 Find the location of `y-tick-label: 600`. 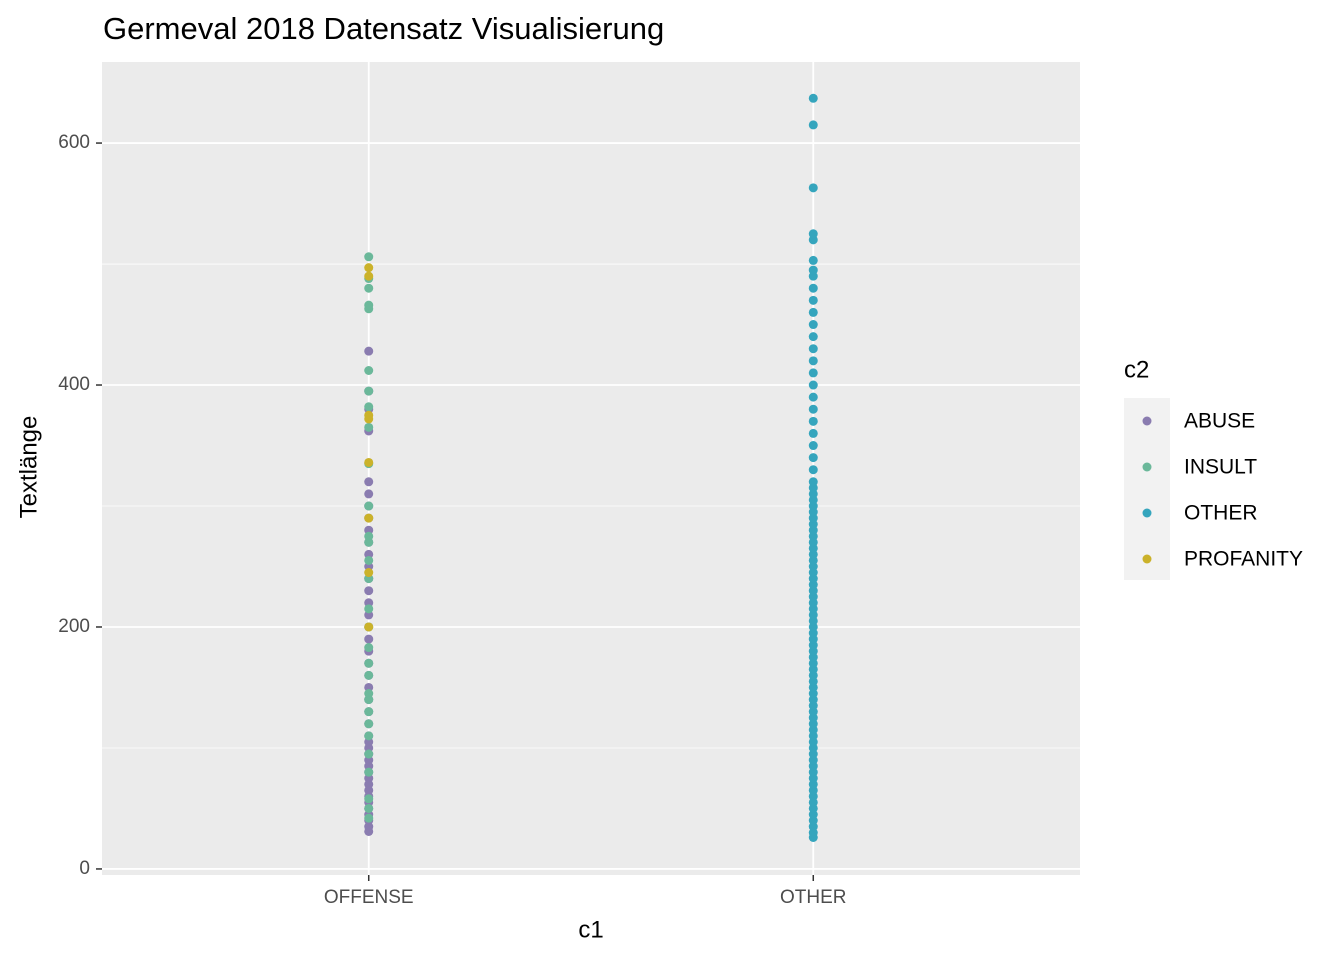

y-tick-label: 600 is located at coordinates (74, 142).